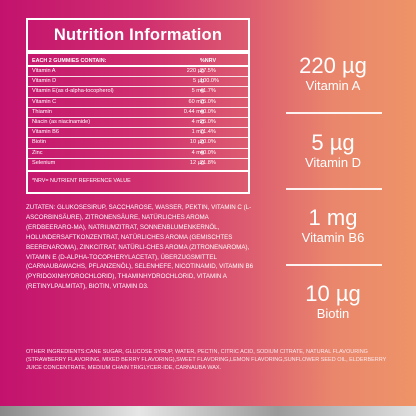 This screenshot has height=416, width=416. I want to click on nutrient-nrv: 27.5%, so click(208, 71).